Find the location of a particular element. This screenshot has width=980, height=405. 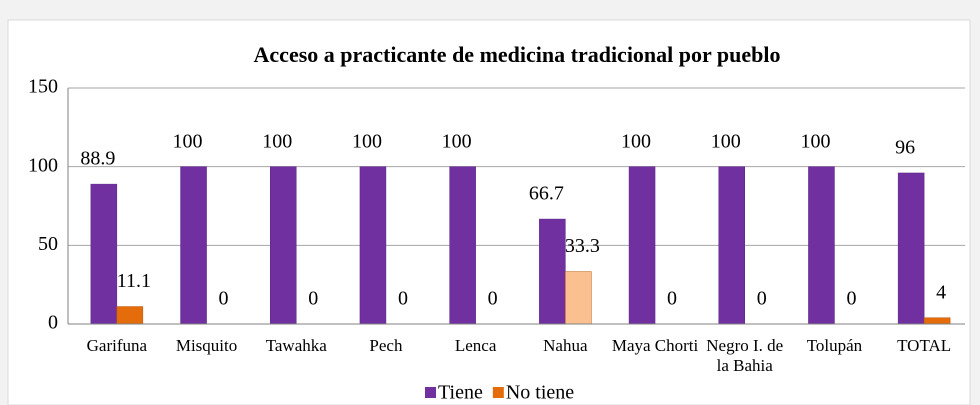

data-label: 4 is located at coordinates (941, 292).